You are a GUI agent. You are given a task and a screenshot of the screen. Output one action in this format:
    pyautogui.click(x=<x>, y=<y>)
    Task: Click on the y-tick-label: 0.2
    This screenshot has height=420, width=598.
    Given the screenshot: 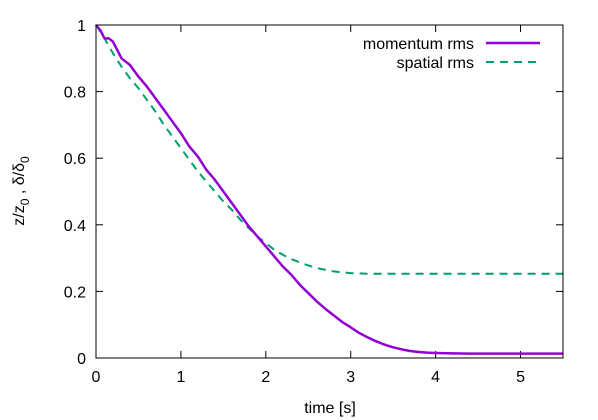 What is the action you would take?
    pyautogui.click(x=75, y=292)
    